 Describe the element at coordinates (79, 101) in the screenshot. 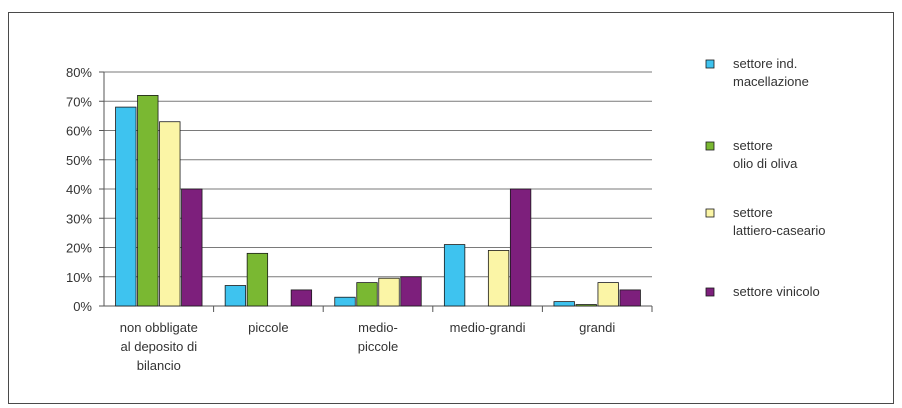

I see `y-tick-label: 70%` at that location.